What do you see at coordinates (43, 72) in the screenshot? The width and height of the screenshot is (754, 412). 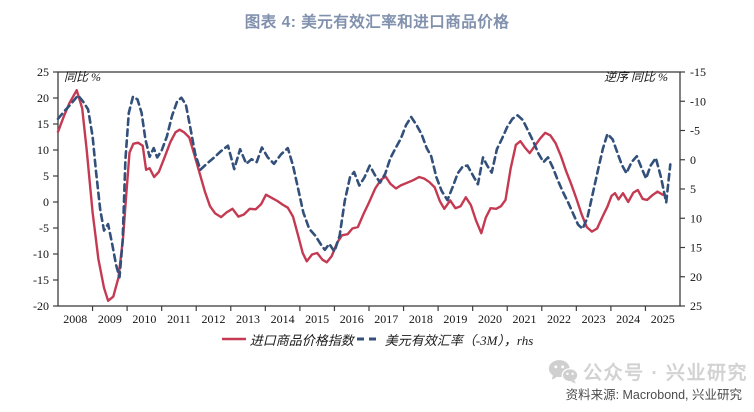 I see `y-axis-left-tick-label: 25` at bounding box center [43, 72].